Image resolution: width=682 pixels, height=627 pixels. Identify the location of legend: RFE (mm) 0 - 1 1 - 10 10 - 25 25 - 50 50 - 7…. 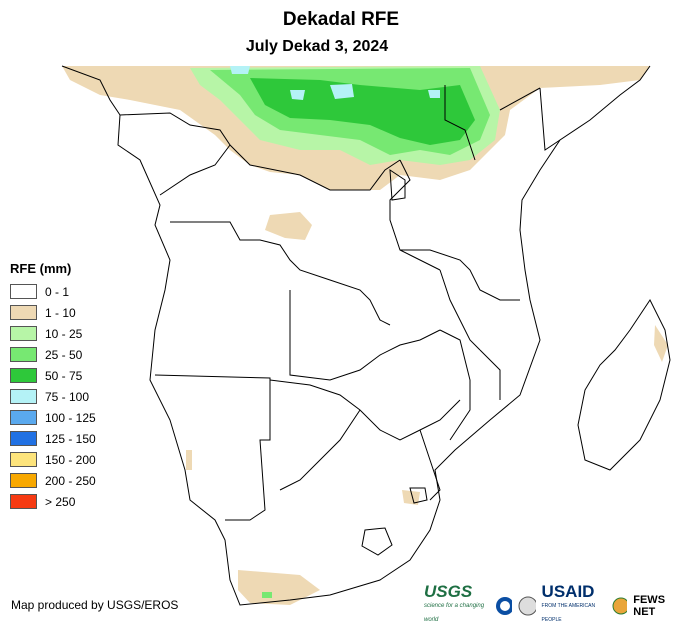
(53, 386).